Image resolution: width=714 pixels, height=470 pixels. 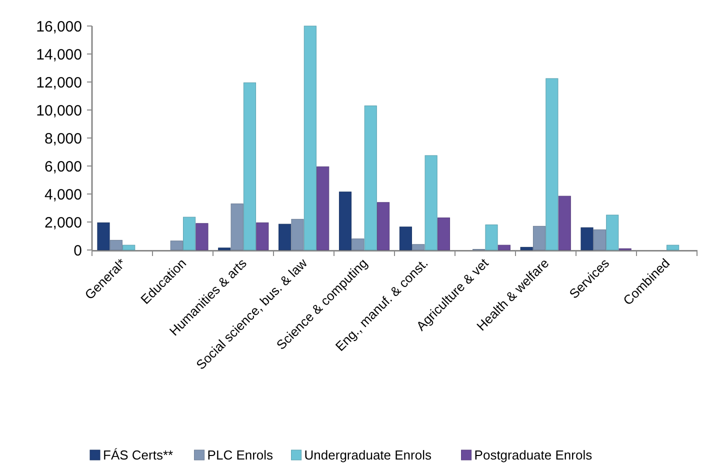 I want to click on legend-label: Undergraduate Enrols, so click(x=368, y=455).